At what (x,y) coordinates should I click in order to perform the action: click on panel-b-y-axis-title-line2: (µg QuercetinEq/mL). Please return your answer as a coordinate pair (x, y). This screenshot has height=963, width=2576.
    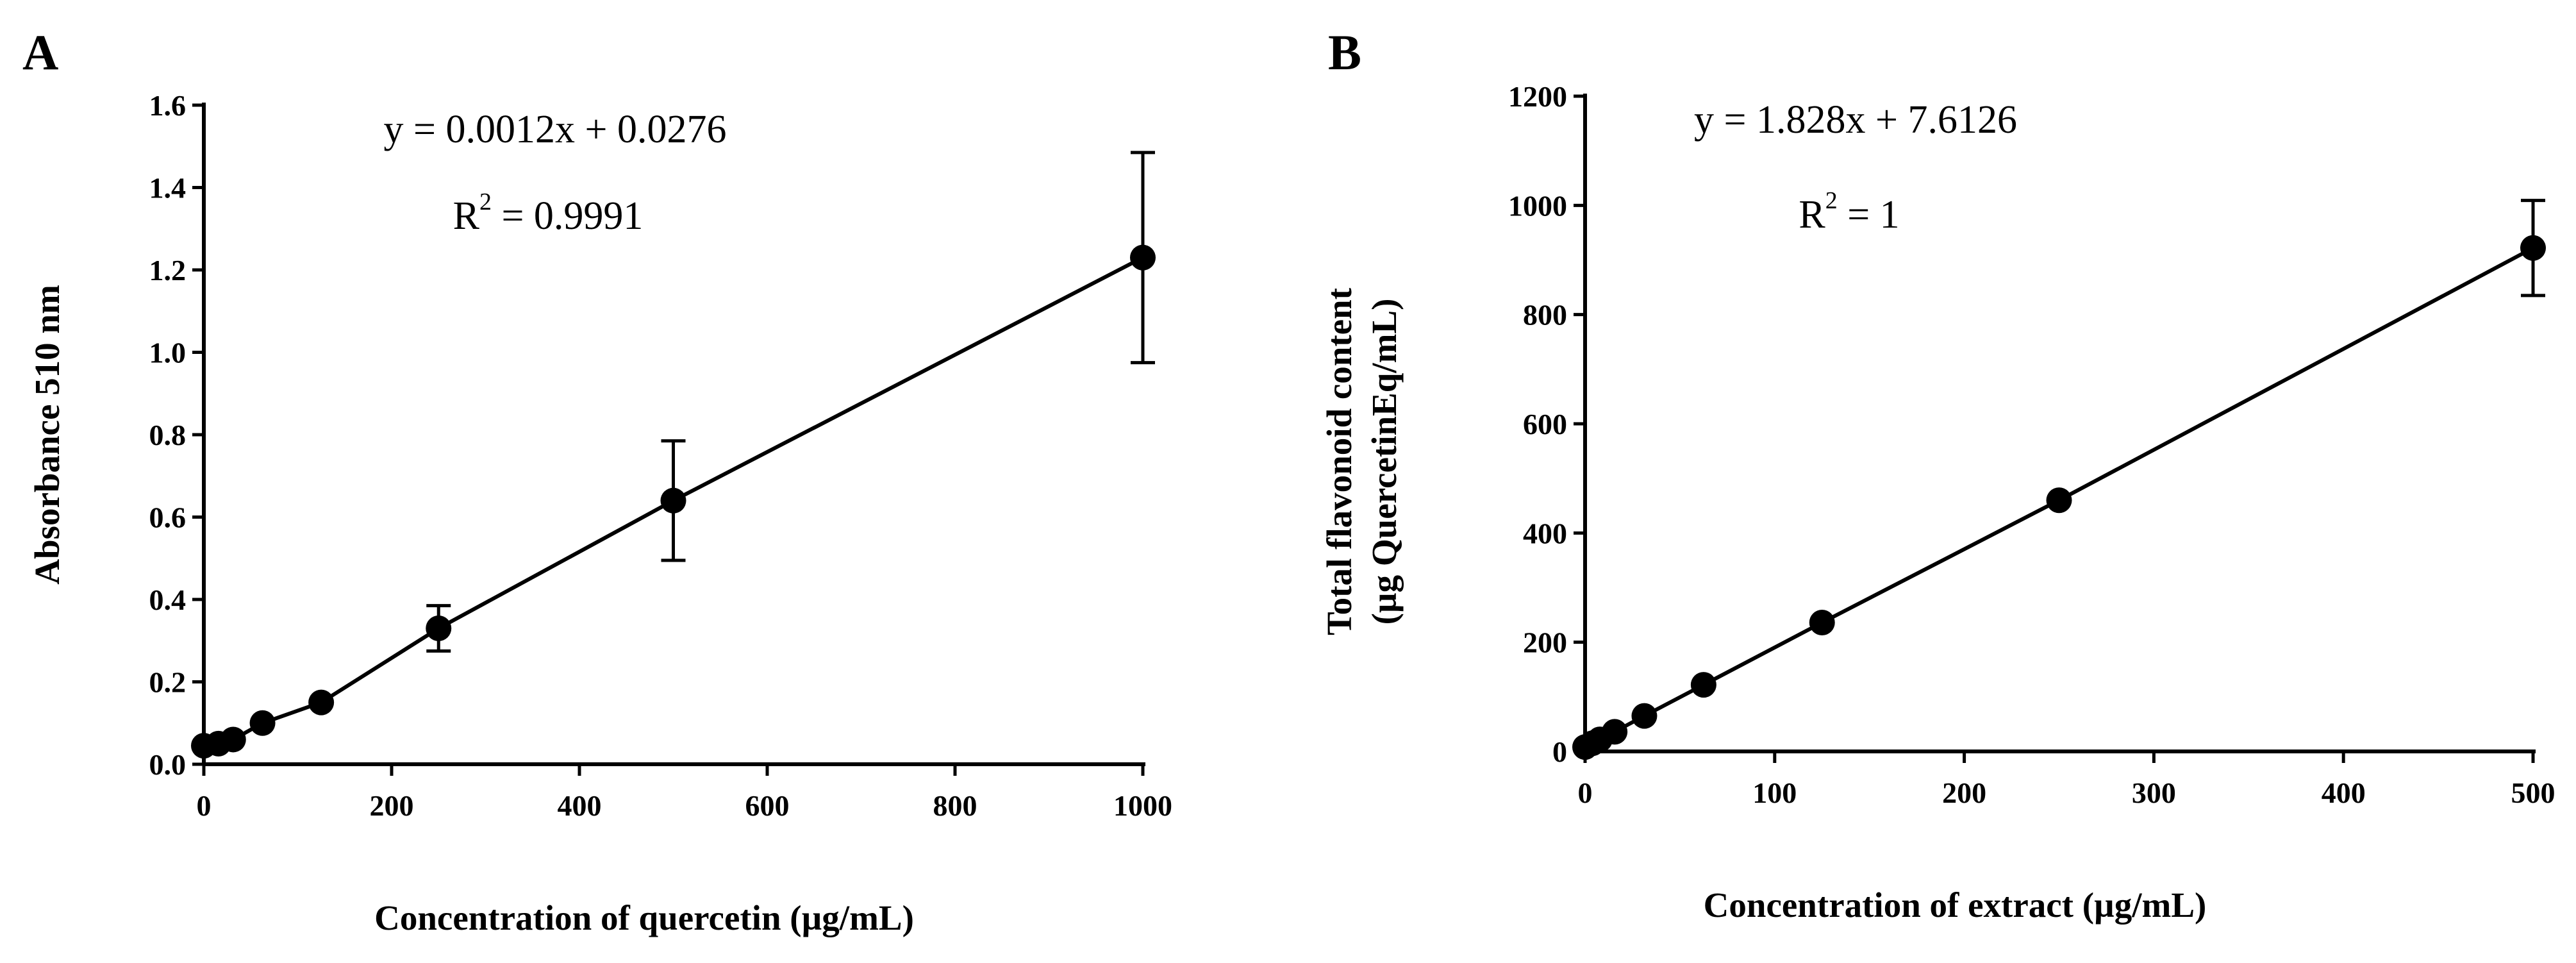
    Looking at the image, I should click on (1385, 462).